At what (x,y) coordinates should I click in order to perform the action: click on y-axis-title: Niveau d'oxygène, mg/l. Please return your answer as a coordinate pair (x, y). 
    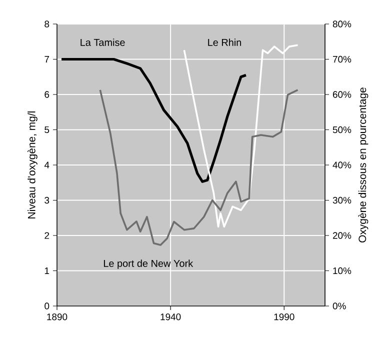
    Looking at the image, I should click on (33, 165).